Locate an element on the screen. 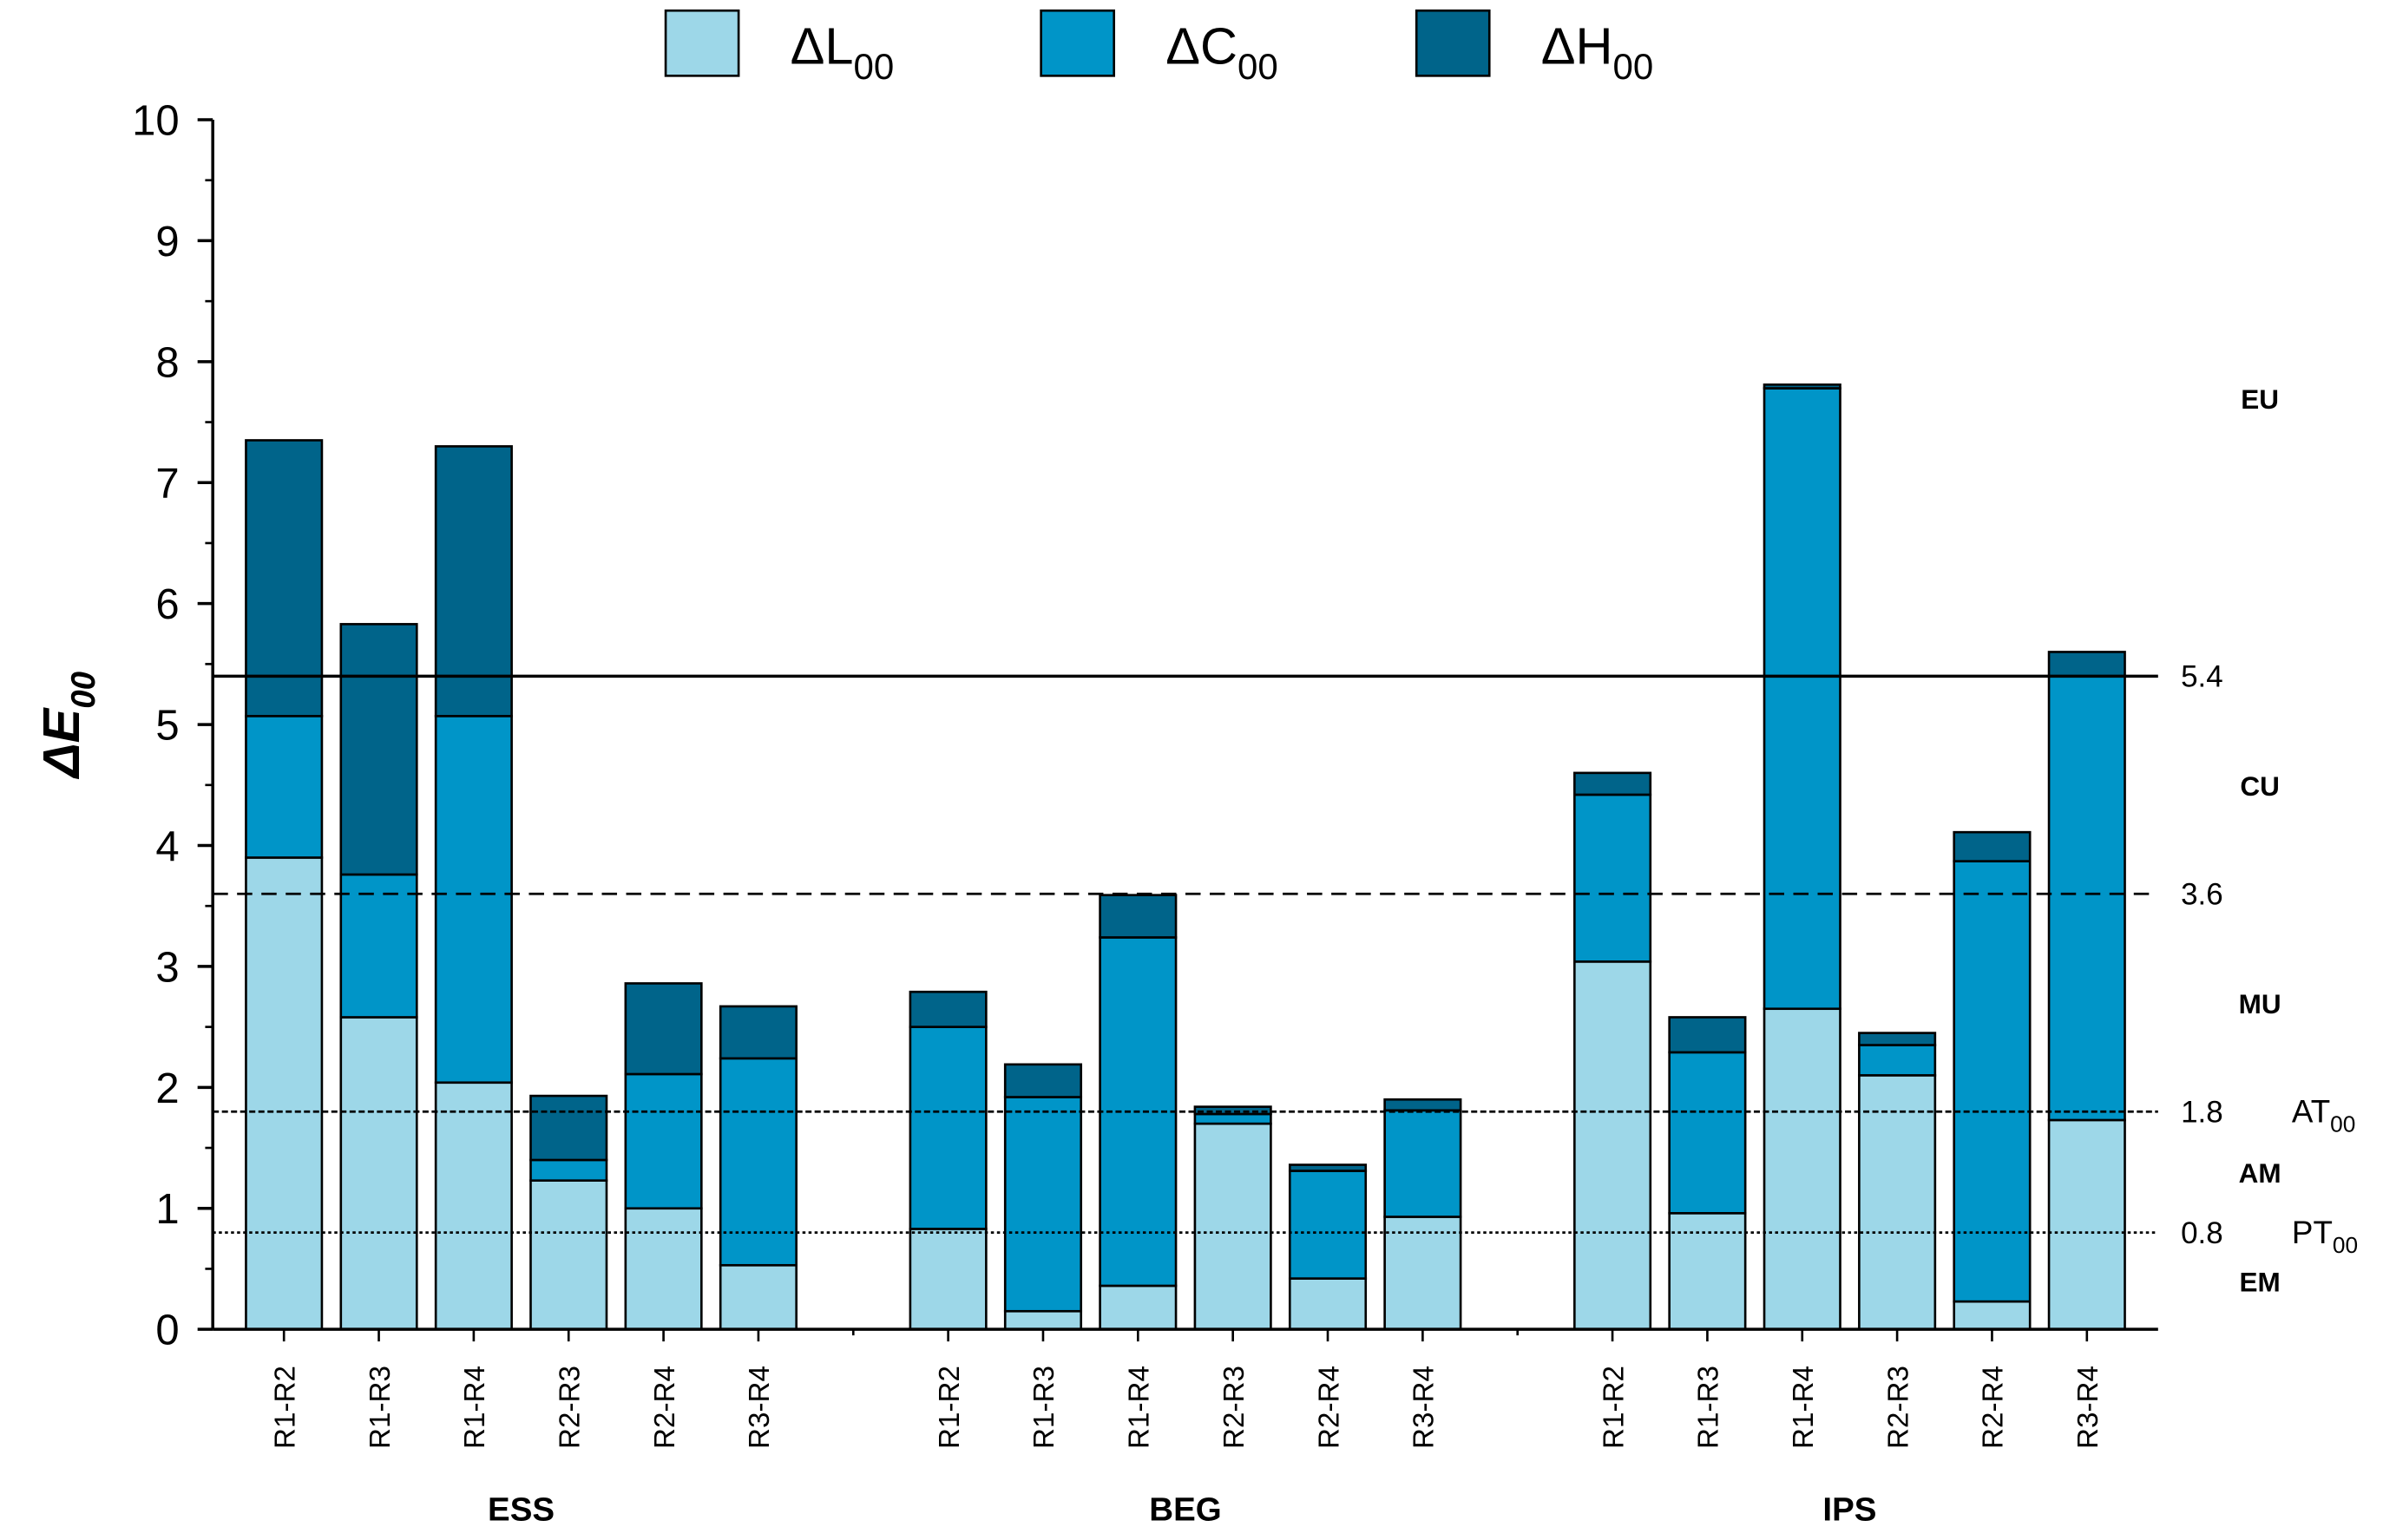 The image size is (2383, 1540). reference-value: 5.4 is located at coordinates (2202, 677).